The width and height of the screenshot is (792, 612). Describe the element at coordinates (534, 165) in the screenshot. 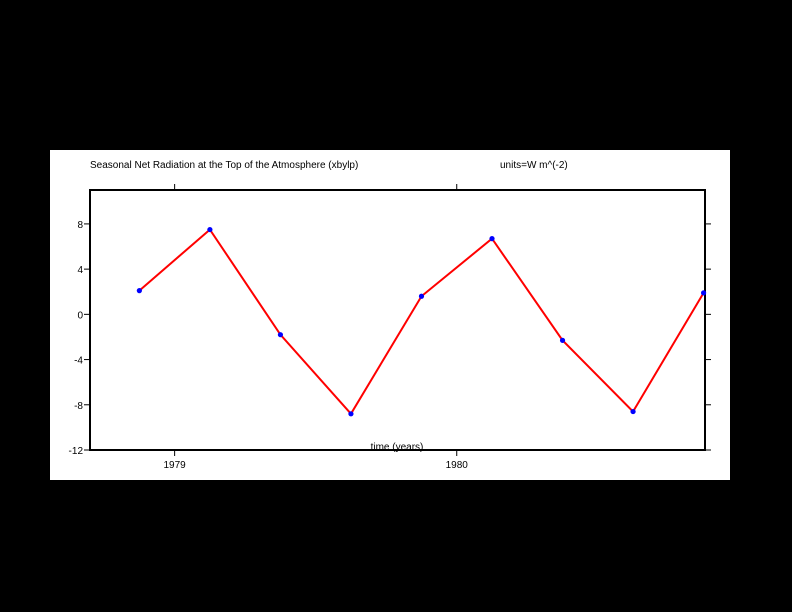

I see `units-label: units=W m^(-2)` at that location.